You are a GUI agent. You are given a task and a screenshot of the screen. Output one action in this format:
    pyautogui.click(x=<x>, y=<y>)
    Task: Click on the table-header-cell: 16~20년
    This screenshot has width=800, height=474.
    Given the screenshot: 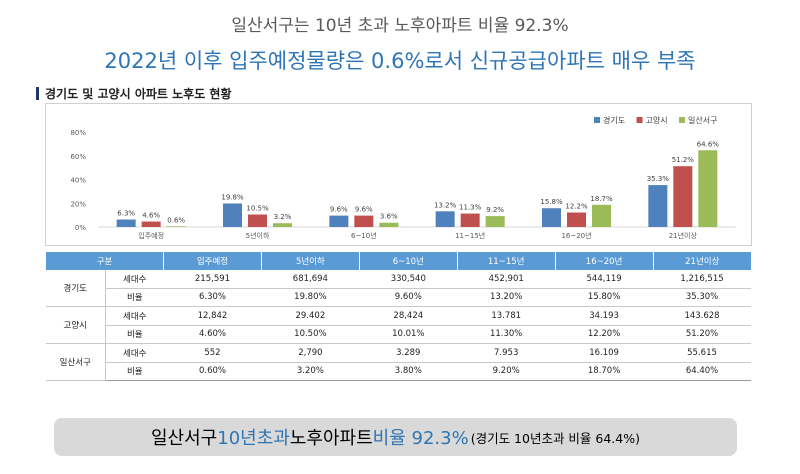 What is the action you would take?
    pyautogui.click(x=604, y=261)
    